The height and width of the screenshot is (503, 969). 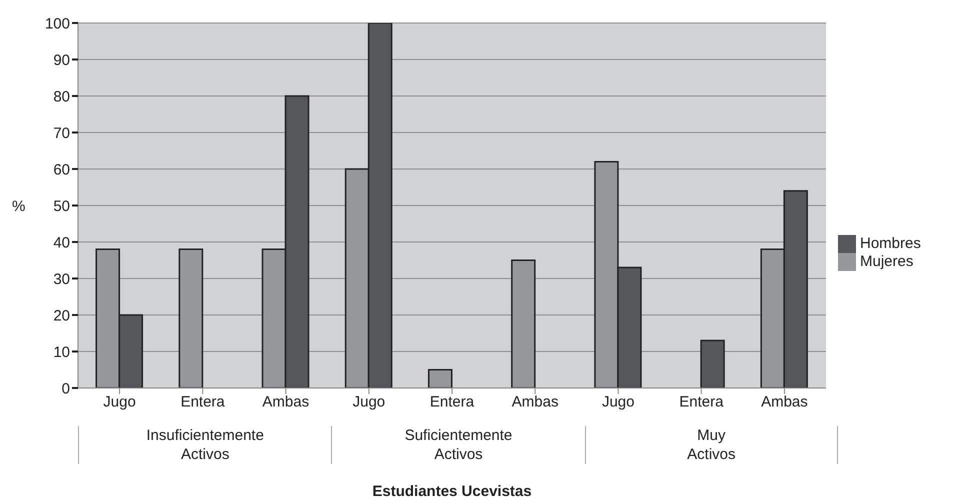 What do you see at coordinates (452, 491) in the screenshot?
I see `x-axis-title: Estudiantes Ucevistas` at bounding box center [452, 491].